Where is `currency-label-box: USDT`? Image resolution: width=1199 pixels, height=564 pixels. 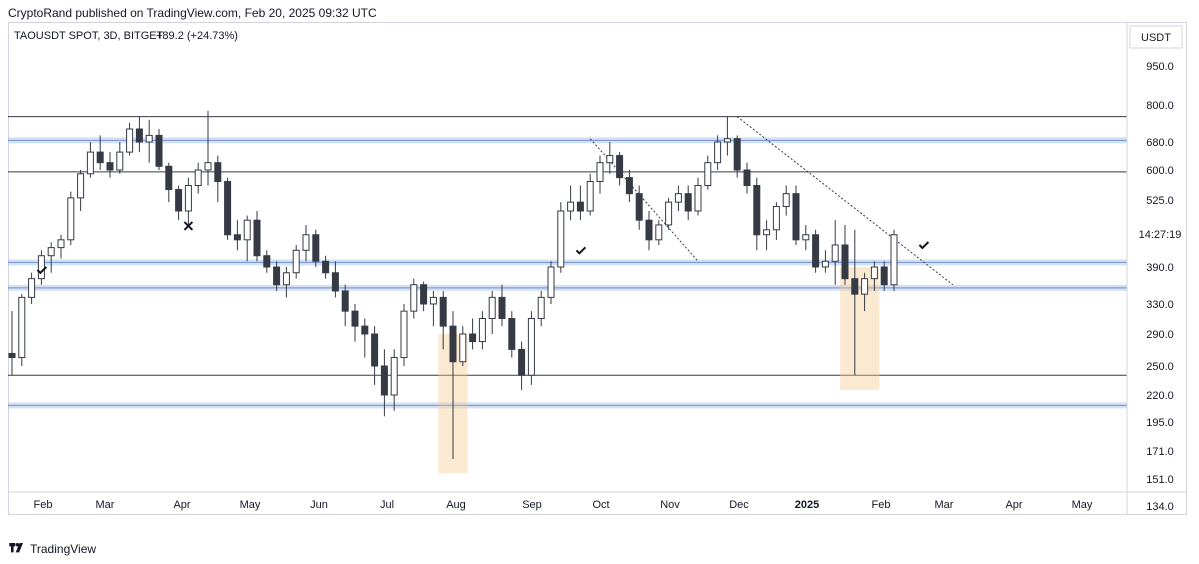 currency-label-box: USDT is located at coordinates (1156, 37).